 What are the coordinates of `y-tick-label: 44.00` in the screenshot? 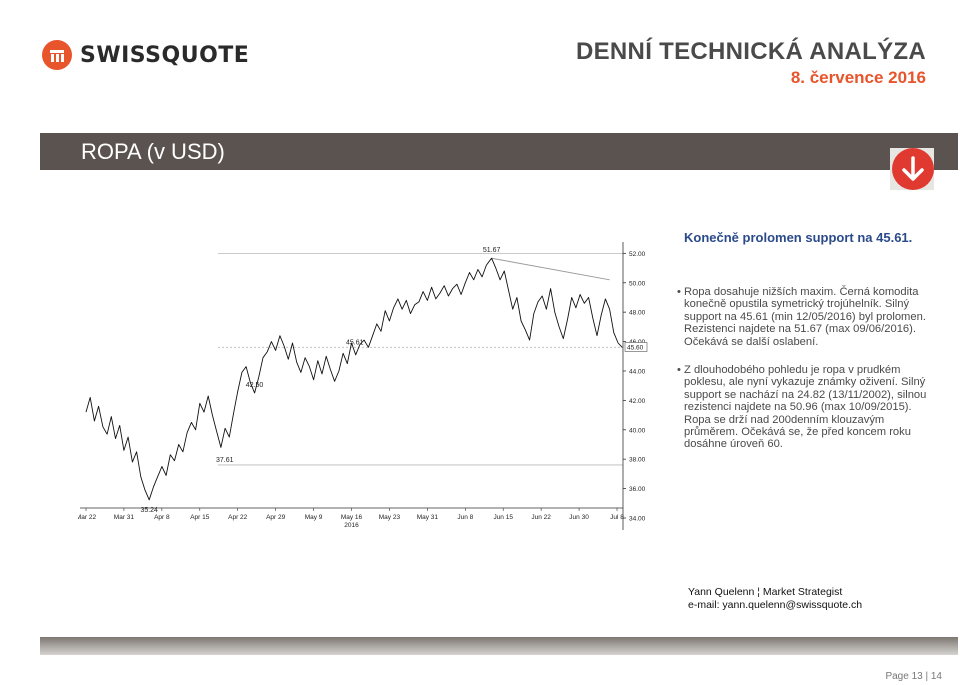 It's located at (637, 371).